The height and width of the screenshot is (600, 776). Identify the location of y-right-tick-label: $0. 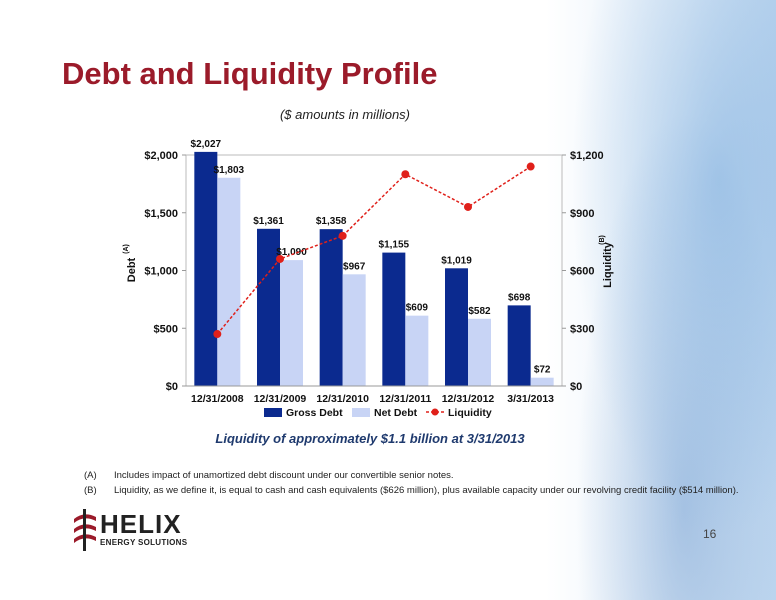
(576, 387).